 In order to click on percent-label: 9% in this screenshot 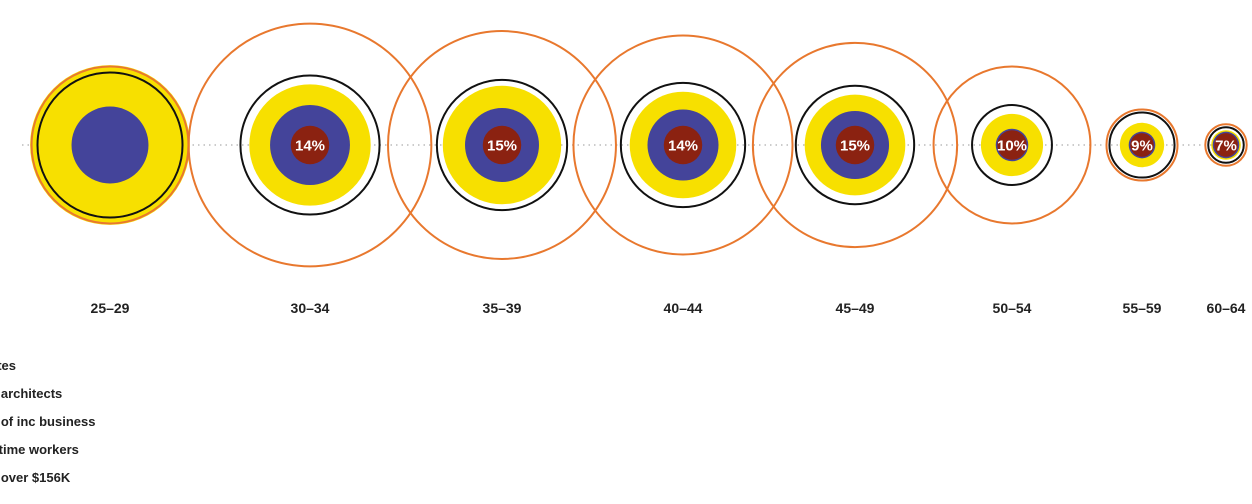, I will do `click(1142, 146)`.